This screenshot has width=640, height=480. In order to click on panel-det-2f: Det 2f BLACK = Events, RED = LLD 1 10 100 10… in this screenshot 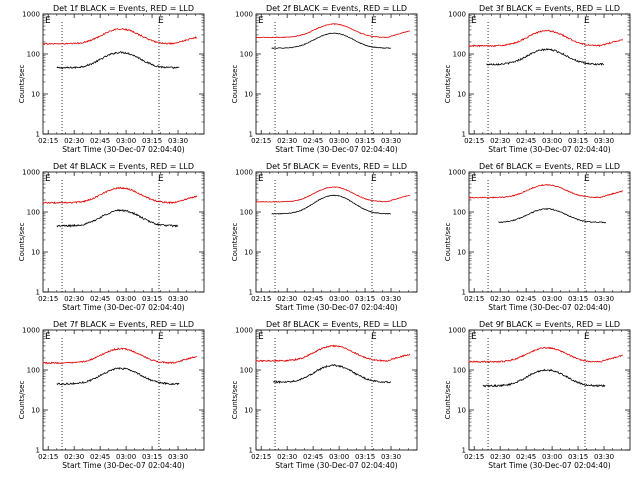, I will do `click(324, 79)`.